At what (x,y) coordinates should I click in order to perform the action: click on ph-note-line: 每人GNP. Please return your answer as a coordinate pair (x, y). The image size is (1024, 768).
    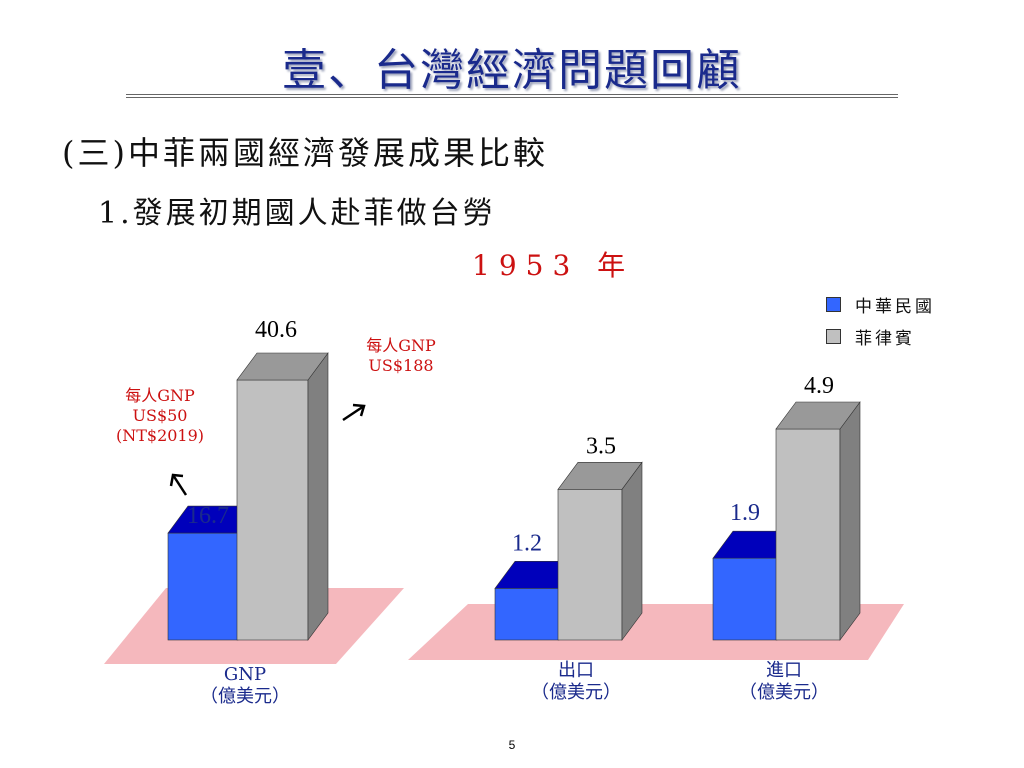
    Looking at the image, I should click on (401, 345).